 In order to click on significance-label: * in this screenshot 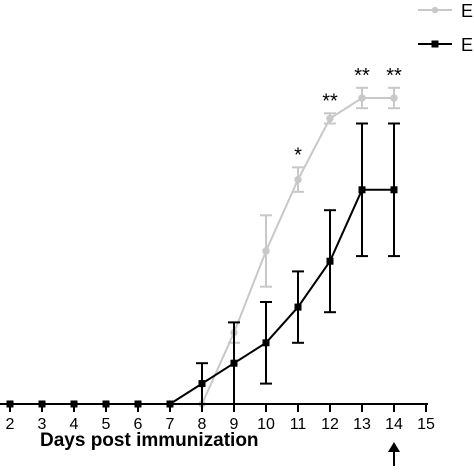, I will do `click(298, 155)`.